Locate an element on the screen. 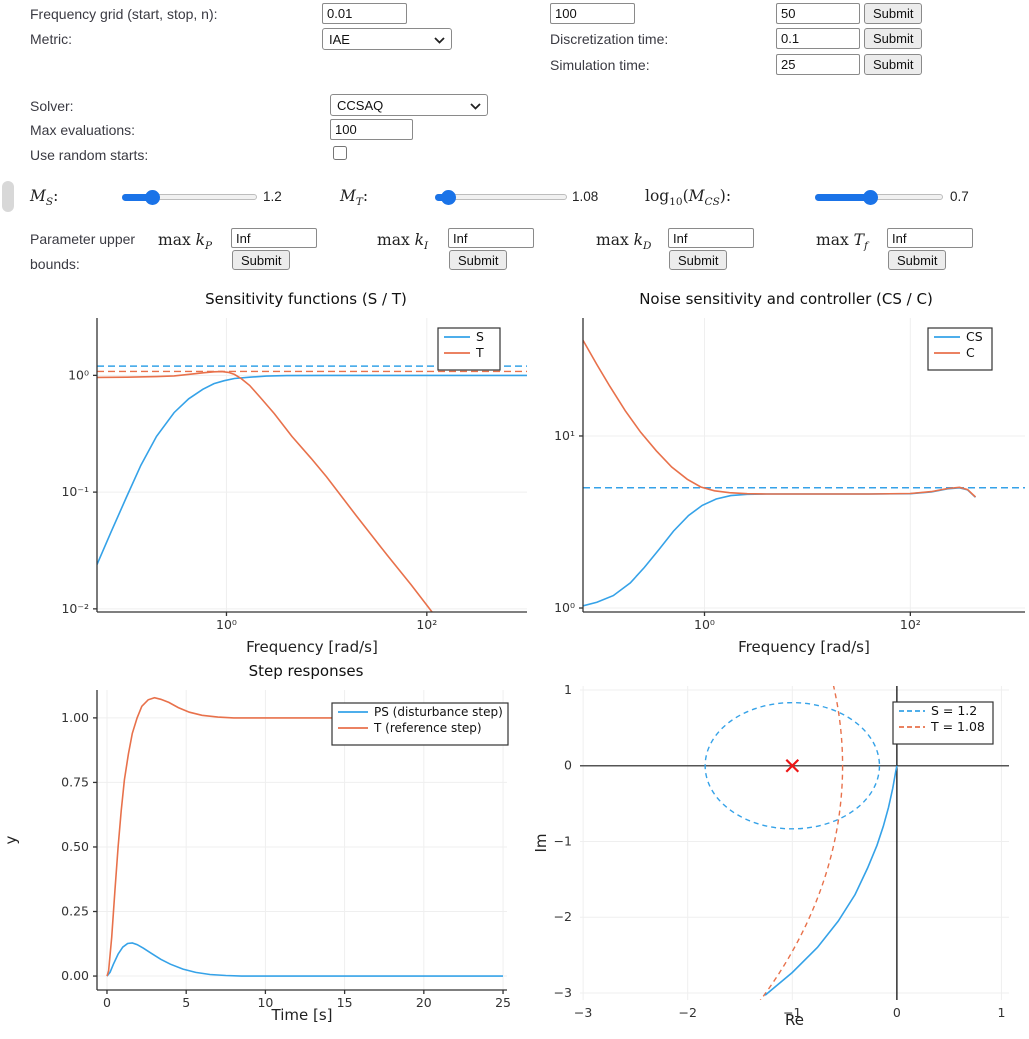 The height and width of the screenshot is (1039, 1029). svg-text: Re is located at coordinates (794, 1020).